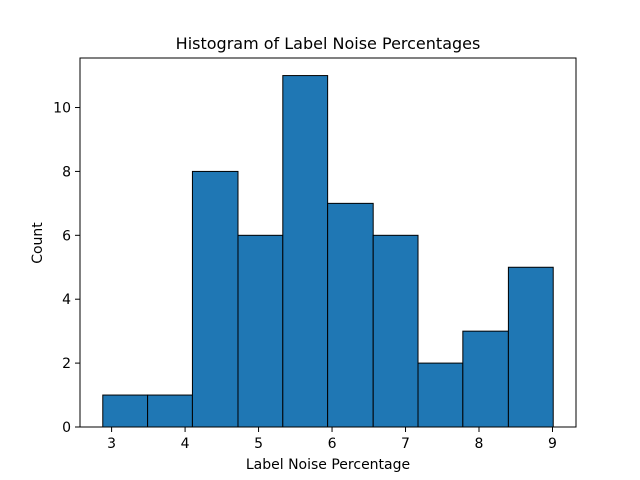  What do you see at coordinates (332, 444) in the screenshot?
I see `x-tick-label: 6` at bounding box center [332, 444].